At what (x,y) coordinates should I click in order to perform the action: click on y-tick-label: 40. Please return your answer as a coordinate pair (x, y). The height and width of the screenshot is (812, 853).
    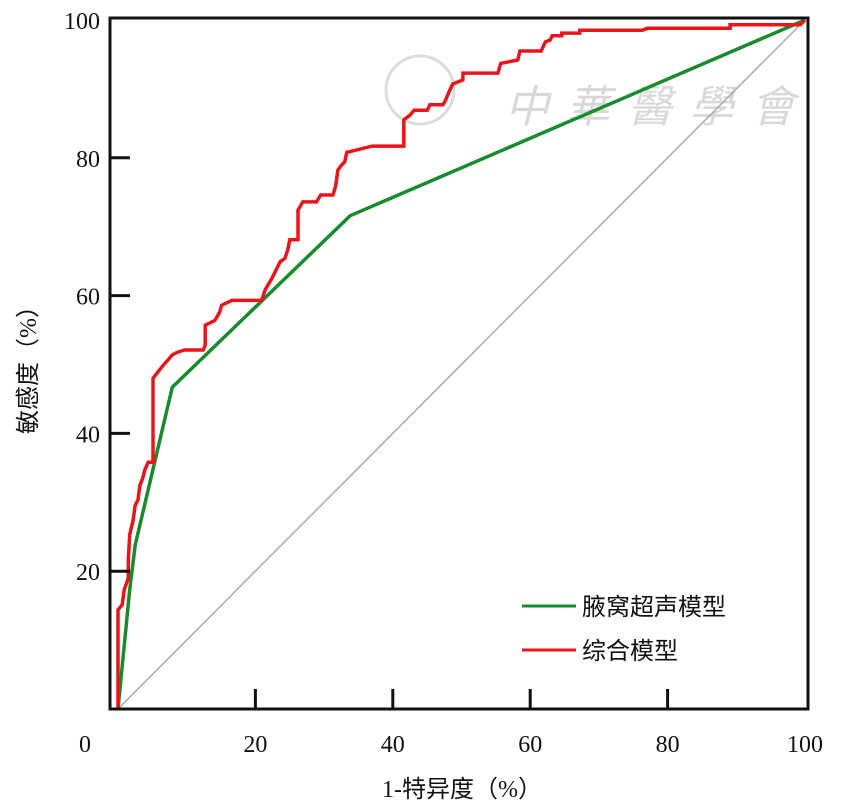
    Looking at the image, I should click on (88, 435).